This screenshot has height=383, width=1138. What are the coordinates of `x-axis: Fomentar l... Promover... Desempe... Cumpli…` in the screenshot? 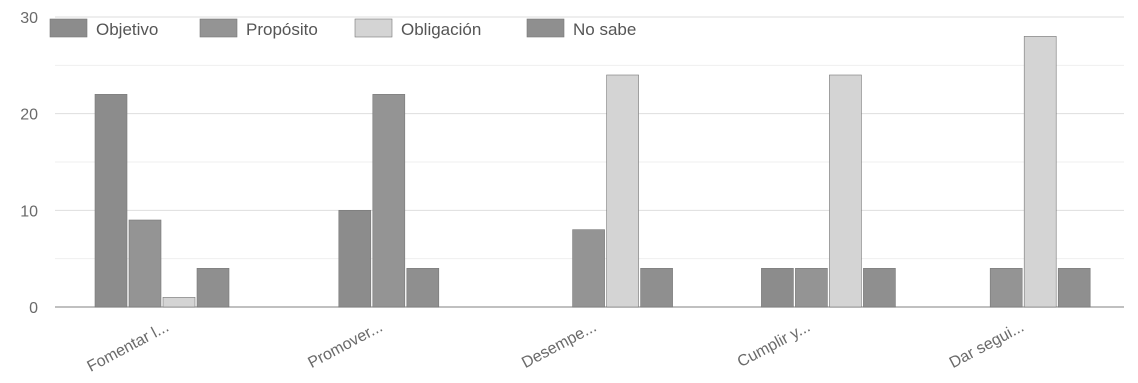 It's located at (555, 347).